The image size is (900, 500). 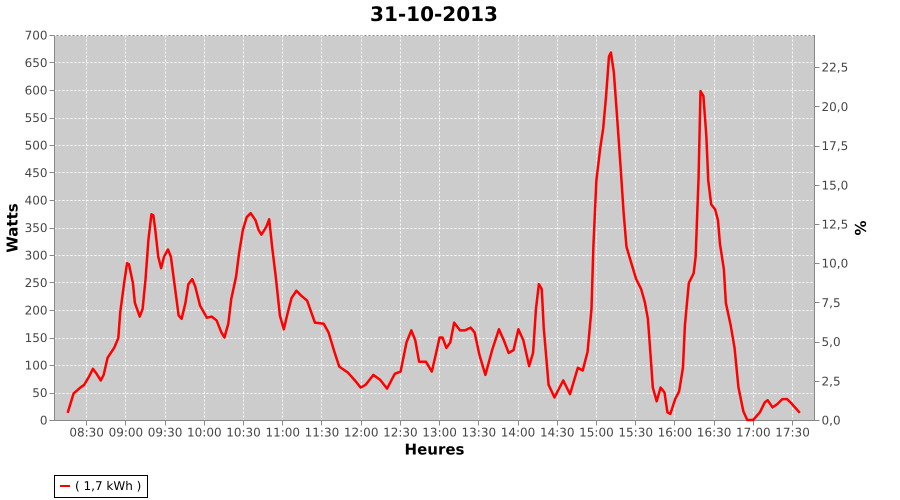 What do you see at coordinates (434, 449) in the screenshot?
I see `x-axis-title: Heures` at bounding box center [434, 449].